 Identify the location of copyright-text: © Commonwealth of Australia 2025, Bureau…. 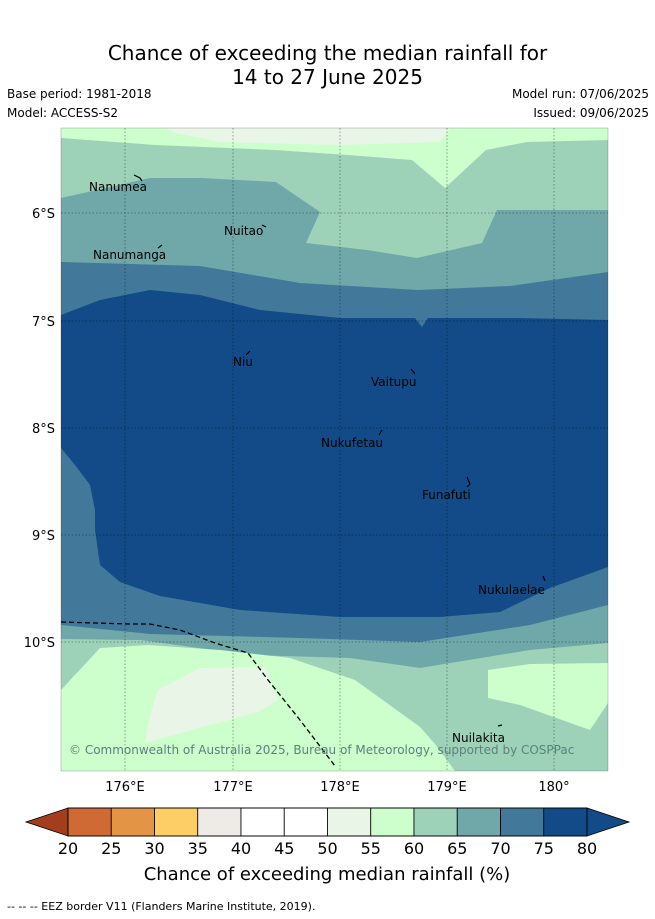
(321, 750).